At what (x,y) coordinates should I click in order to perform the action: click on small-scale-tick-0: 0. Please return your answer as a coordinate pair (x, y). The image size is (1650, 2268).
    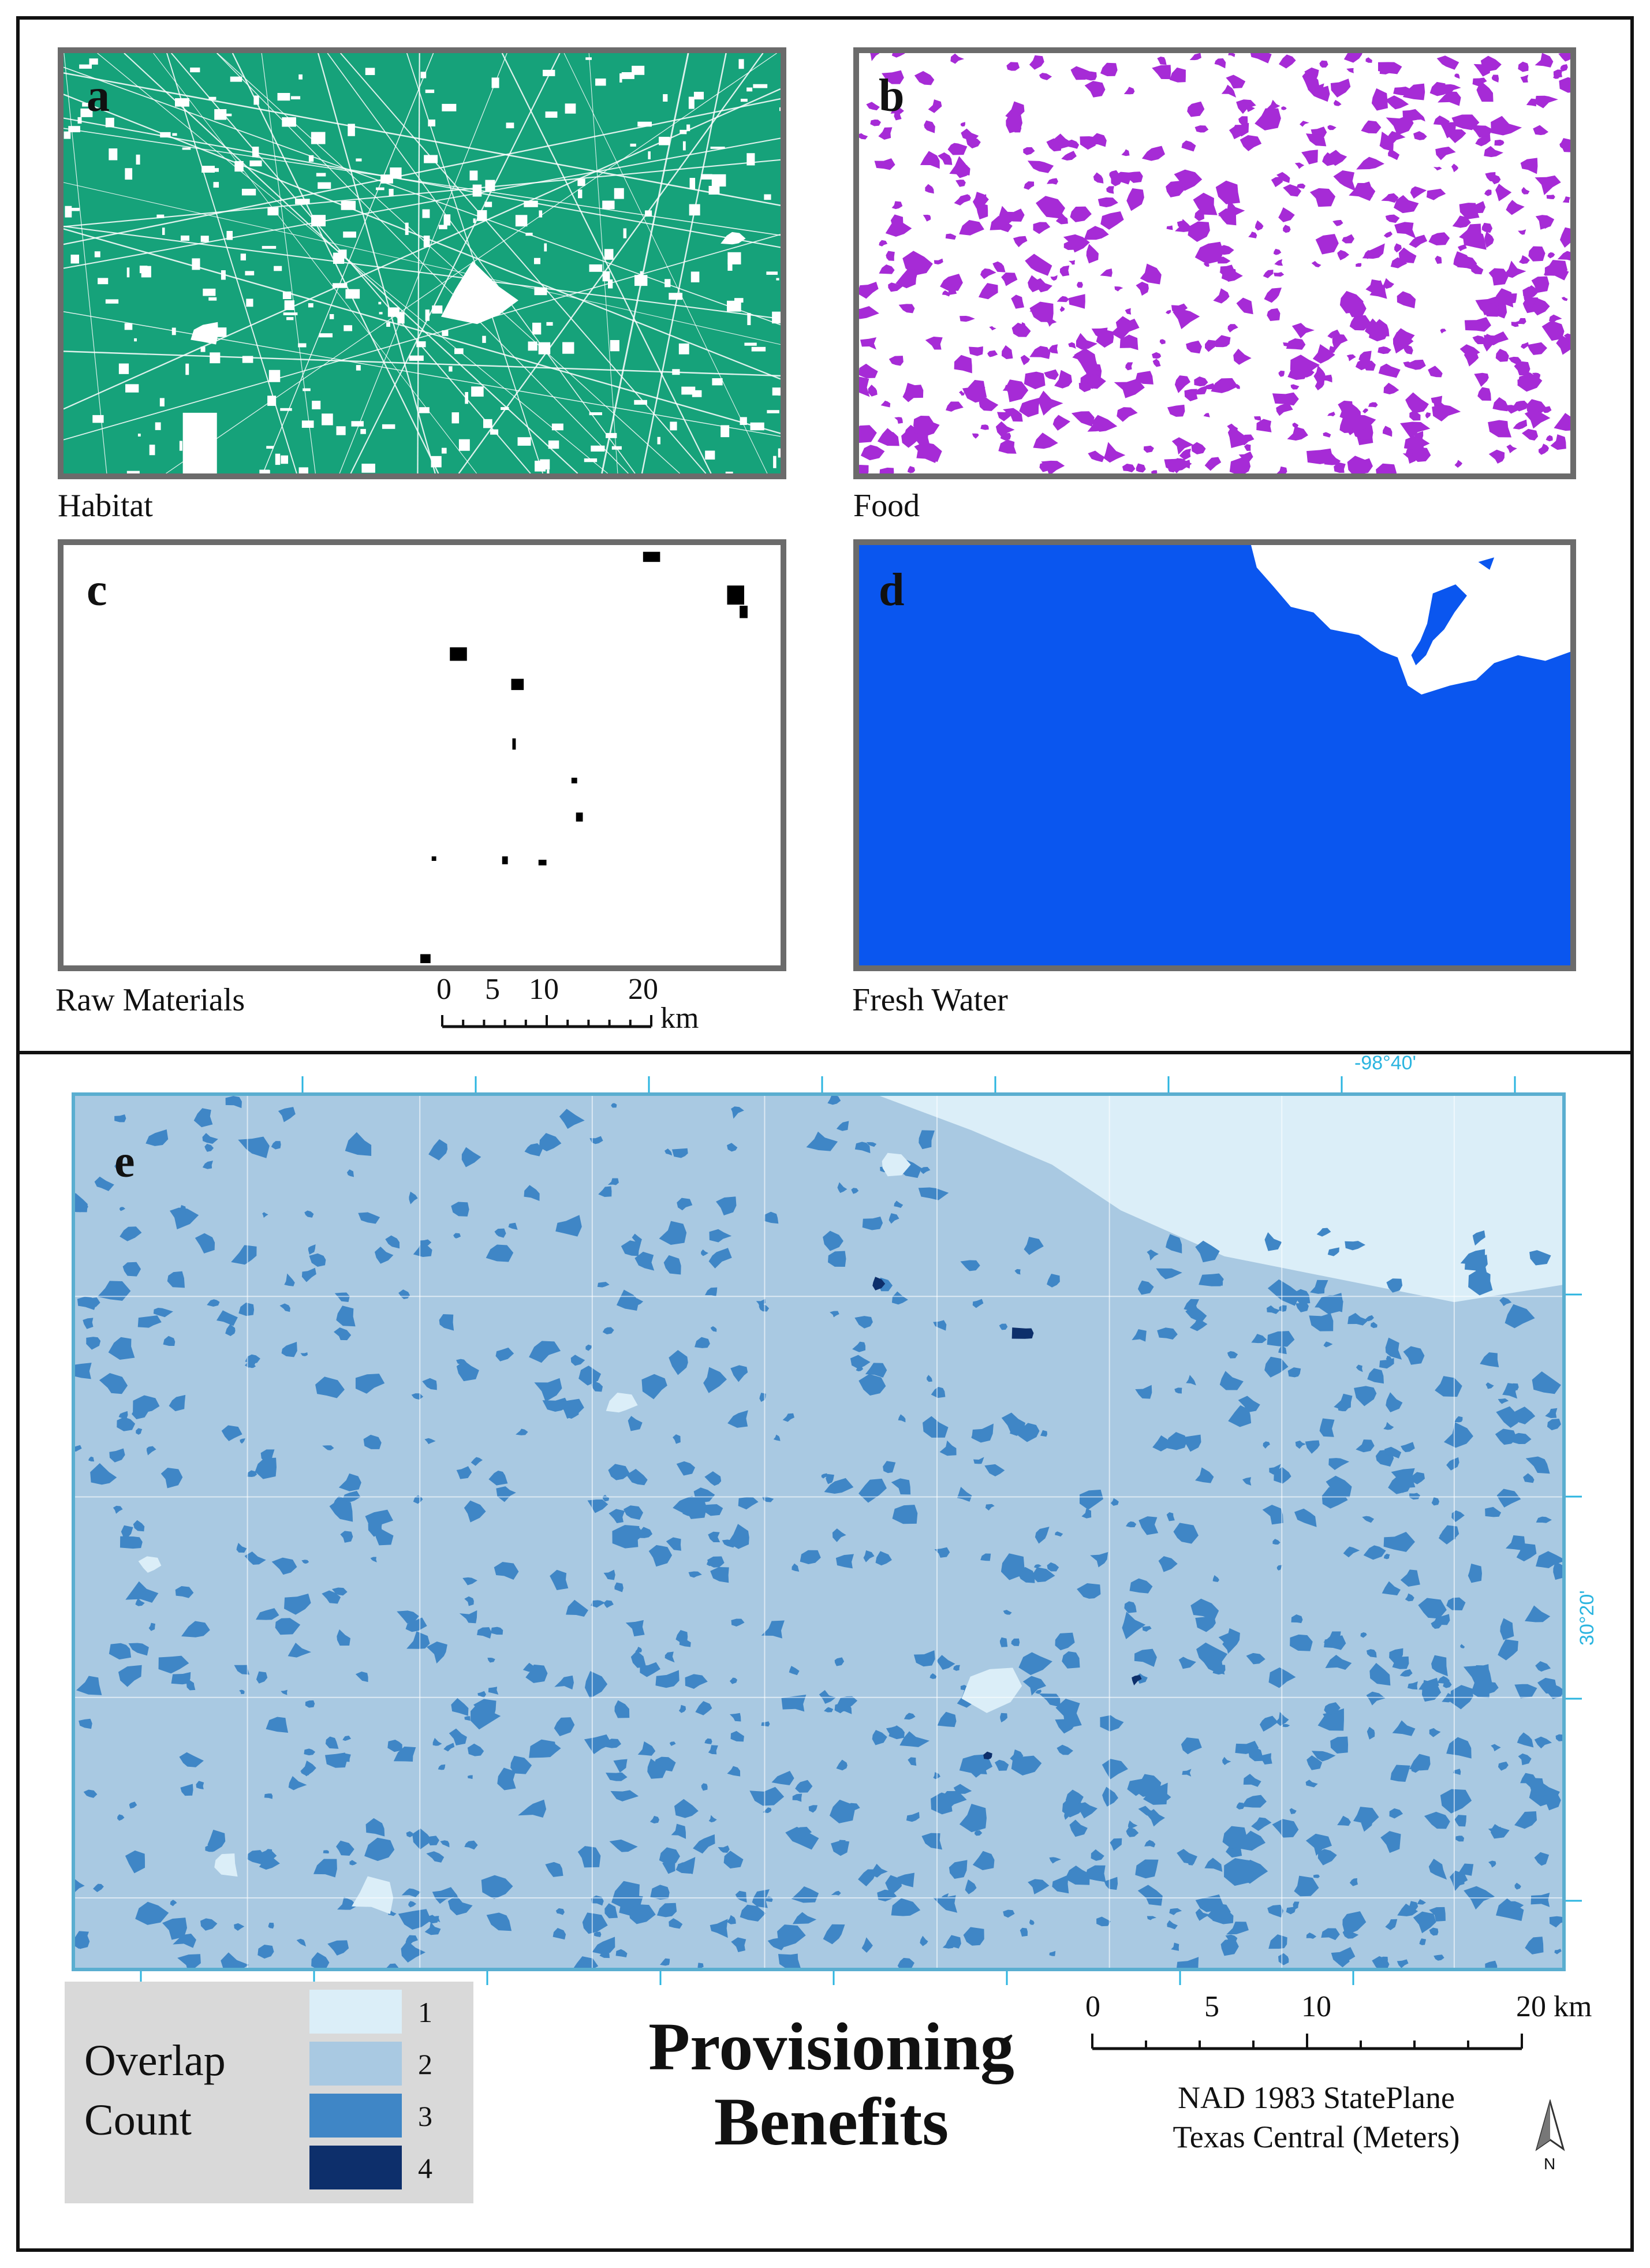
    Looking at the image, I should click on (444, 989).